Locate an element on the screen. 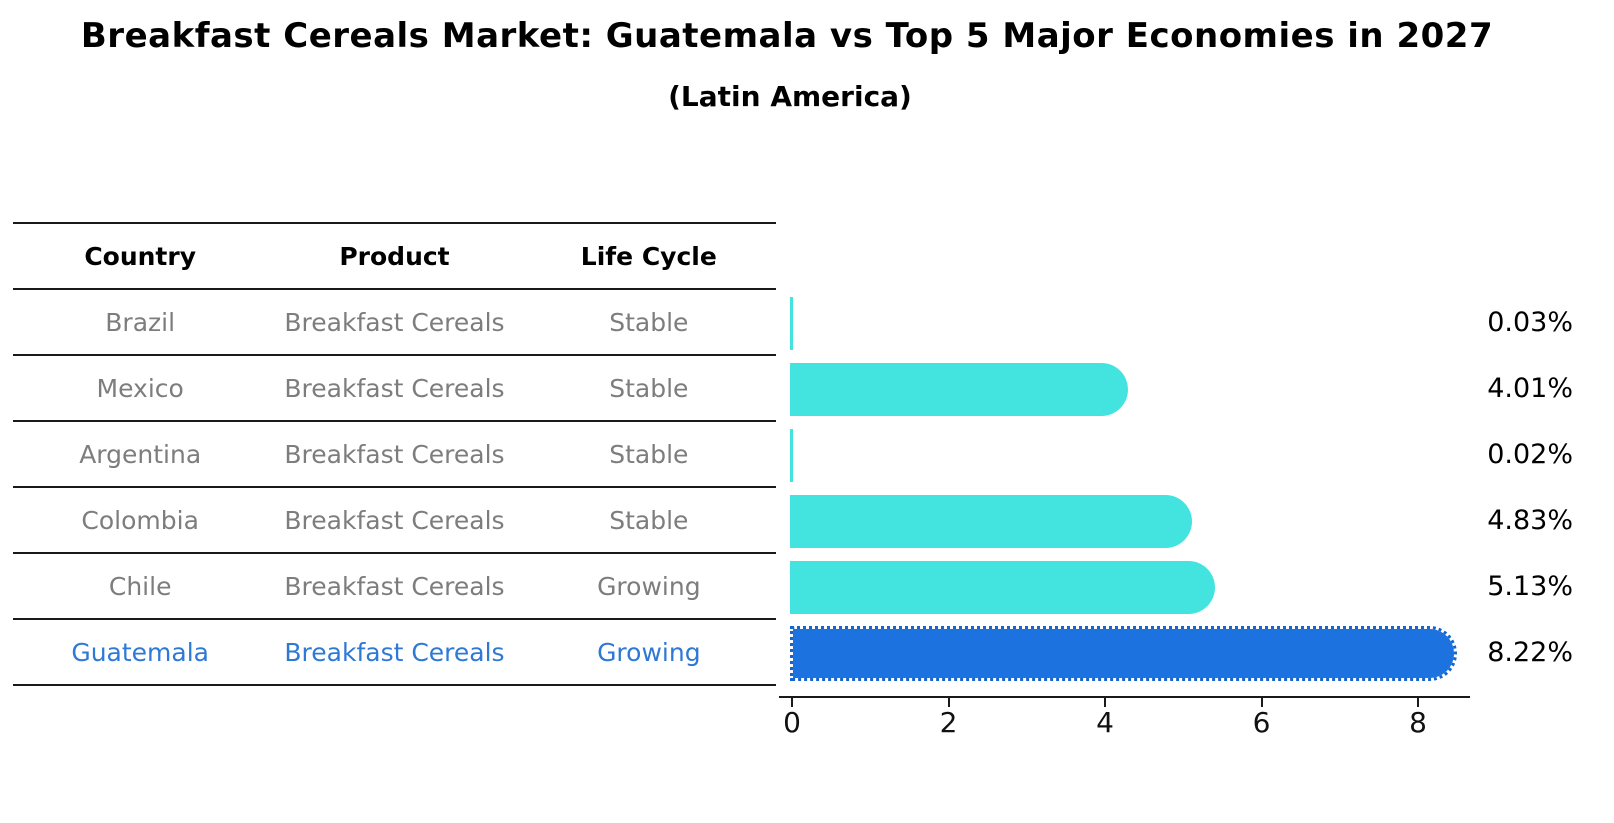 This screenshot has height=823, width=1614. bar-argentina is located at coordinates (791, 455).